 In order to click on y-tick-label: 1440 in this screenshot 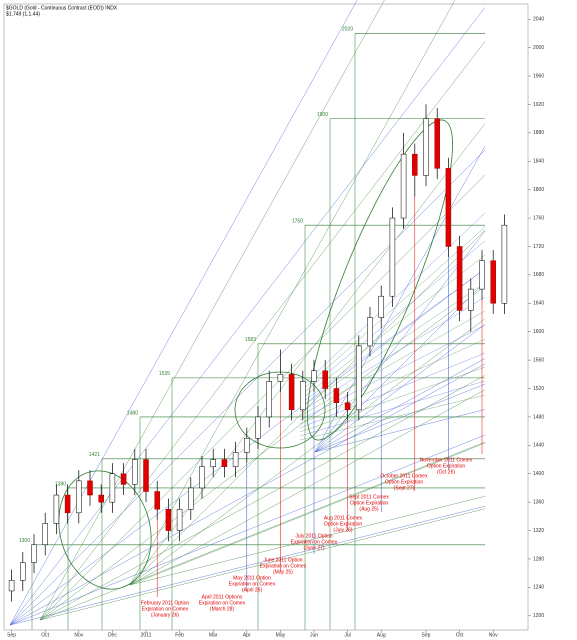, I will do `click(538, 446)`.